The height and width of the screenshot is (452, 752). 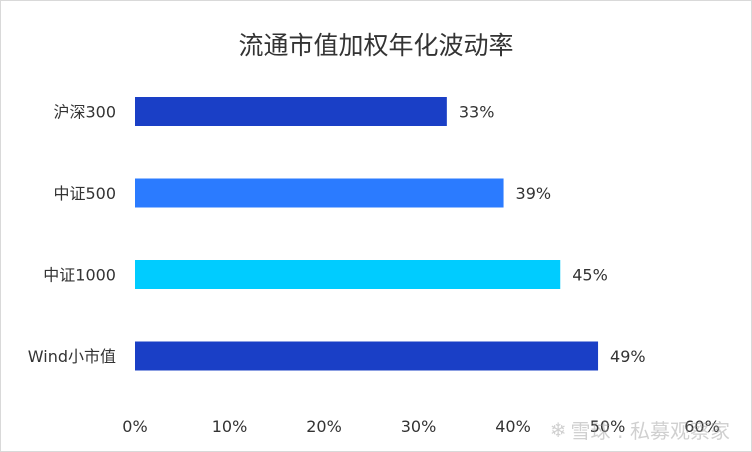 I want to click on data-label-3: 49%, so click(x=628, y=356).